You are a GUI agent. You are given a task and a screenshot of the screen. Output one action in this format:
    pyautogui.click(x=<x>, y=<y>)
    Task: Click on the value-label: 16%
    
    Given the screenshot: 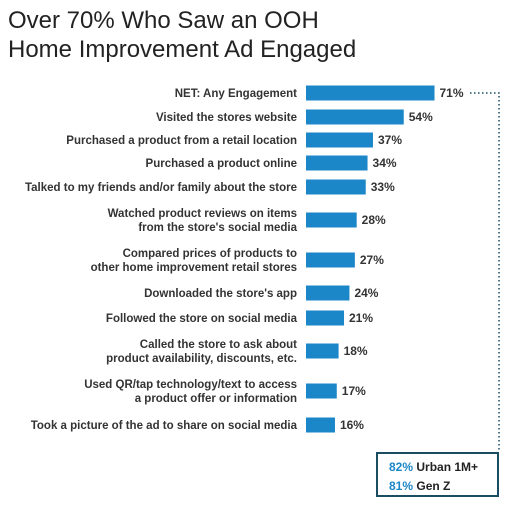 What is the action you would take?
    pyautogui.click(x=352, y=425)
    